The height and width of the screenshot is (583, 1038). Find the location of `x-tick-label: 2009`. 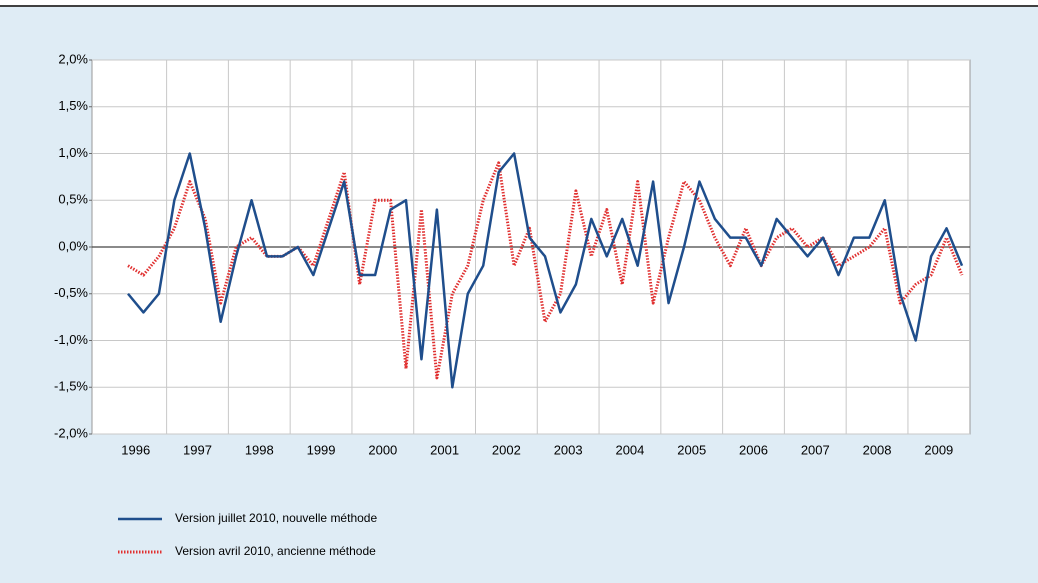

x-tick-label: 2009 is located at coordinates (938, 449).